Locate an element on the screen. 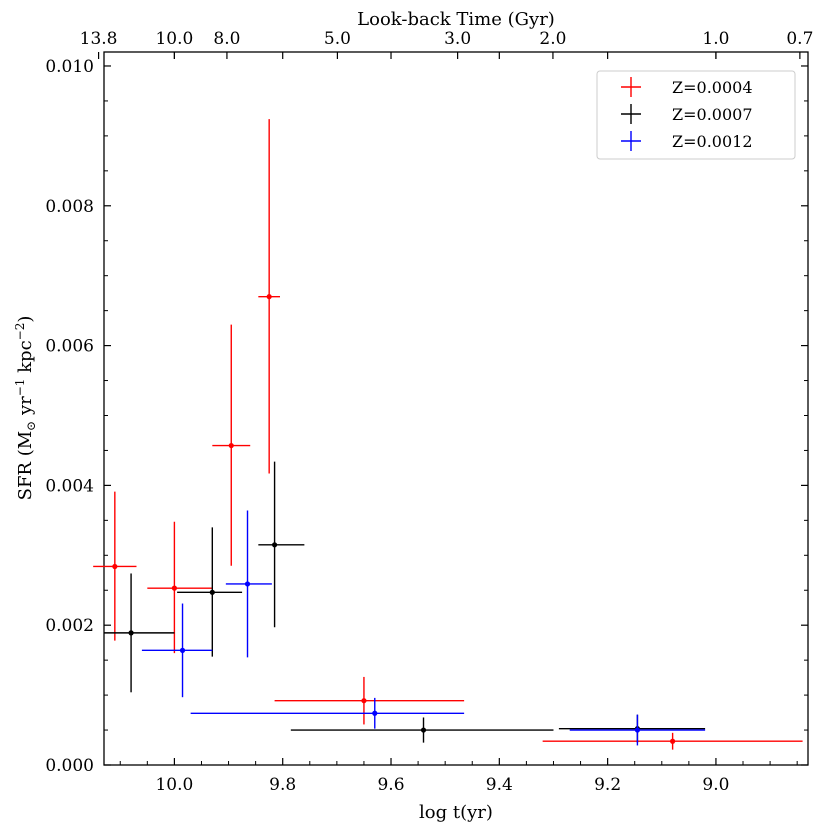 The width and height of the screenshot is (831, 831). y-axis-title-yr: yr is located at coordinates (25, 408).